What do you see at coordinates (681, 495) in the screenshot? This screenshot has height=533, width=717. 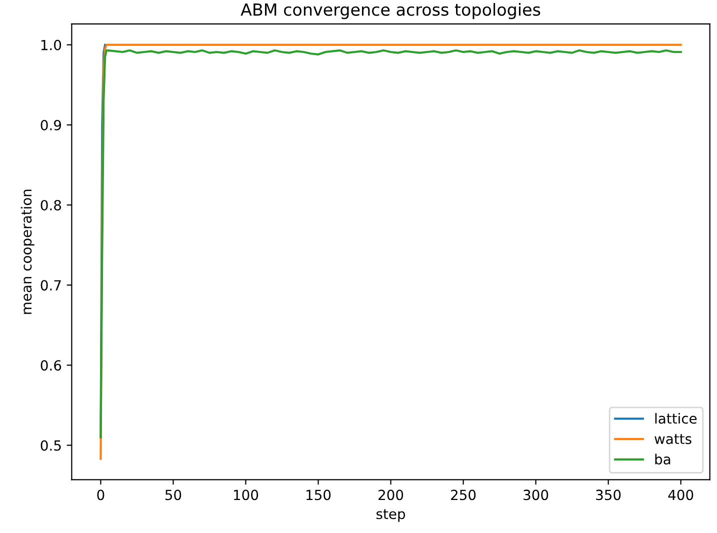 I see `x-tick-label: 400` at bounding box center [681, 495].